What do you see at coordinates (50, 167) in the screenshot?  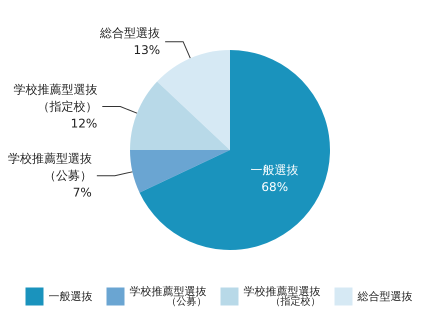 I see `slice-label: 学校推薦型選抜（公募）` at bounding box center [50, 167].